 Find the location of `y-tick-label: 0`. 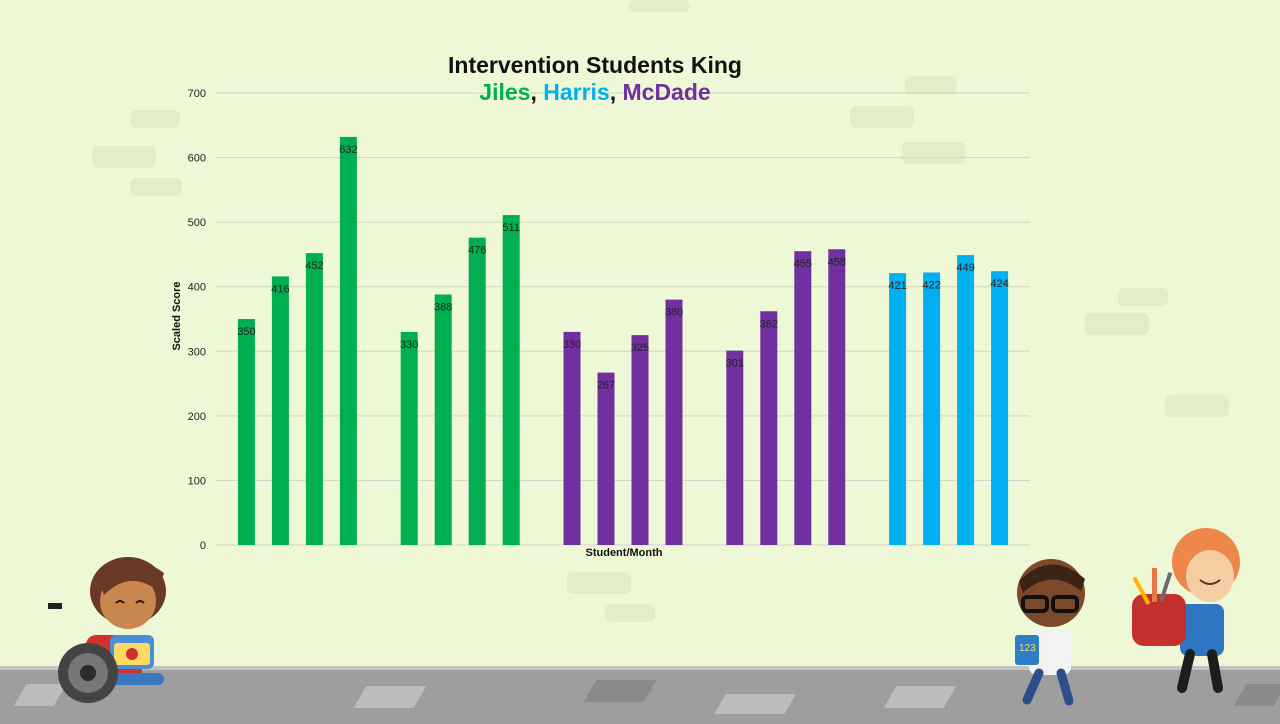

y-tick-label: 0 is located at coordinates (203, 546).